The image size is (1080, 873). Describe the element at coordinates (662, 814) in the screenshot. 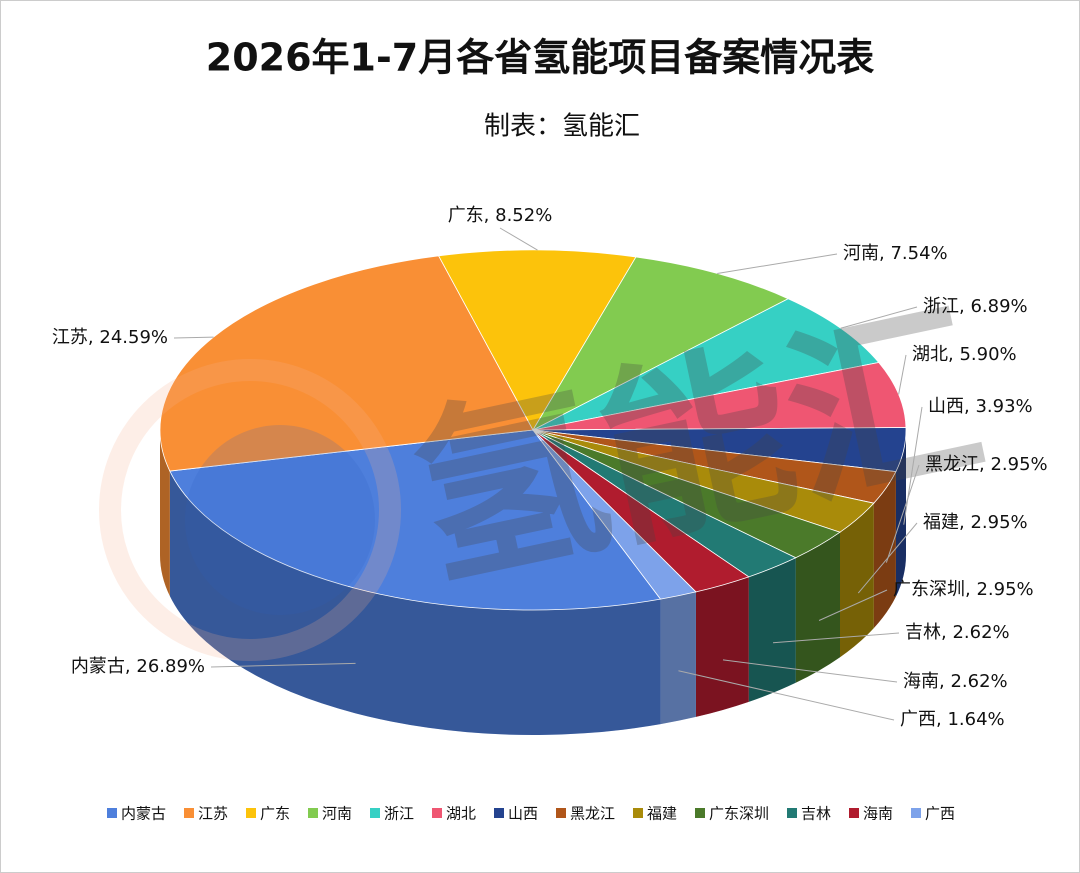

I see `legend-label: 福建` at that location.